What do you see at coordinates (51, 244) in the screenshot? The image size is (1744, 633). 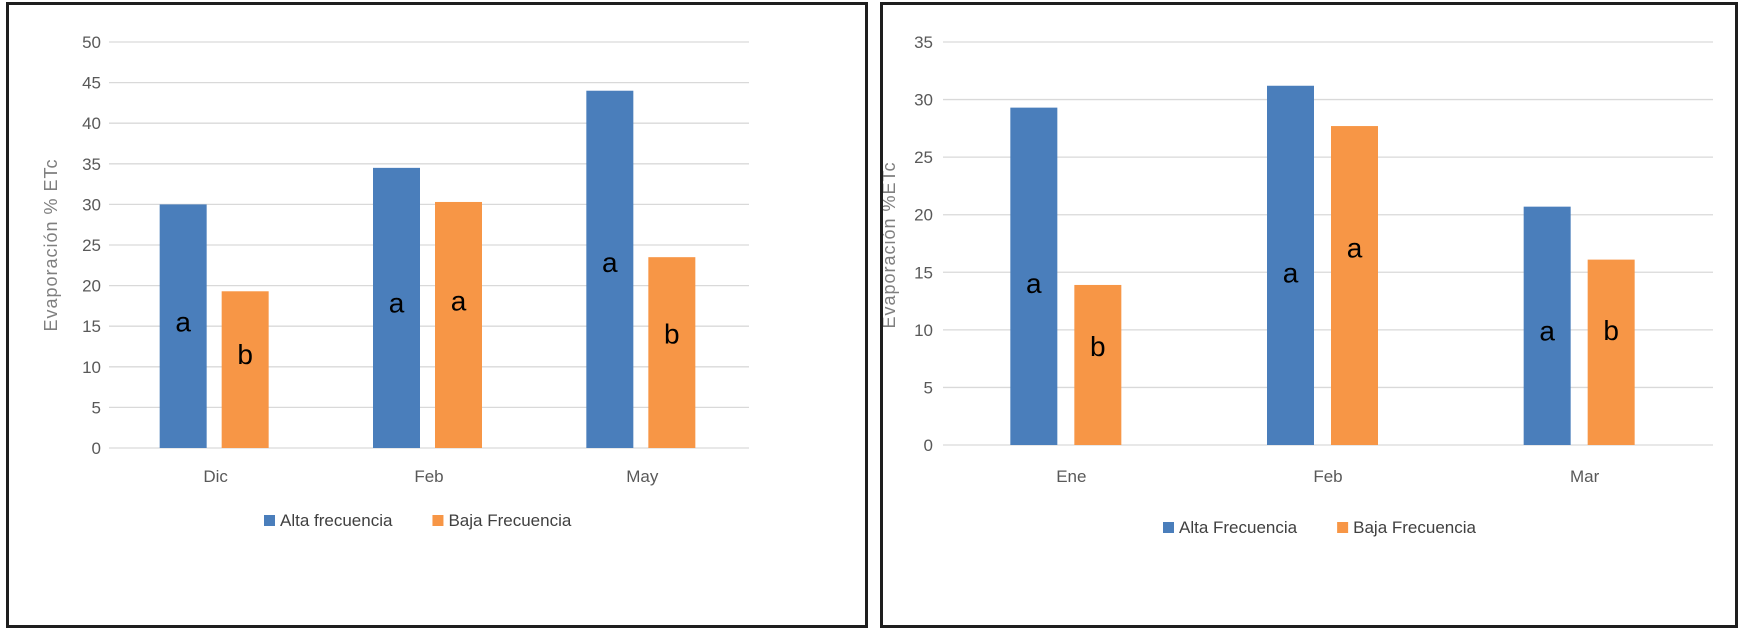 I see `y-axis-label: Evaporación % ETc` at bounding box center [51, 244].